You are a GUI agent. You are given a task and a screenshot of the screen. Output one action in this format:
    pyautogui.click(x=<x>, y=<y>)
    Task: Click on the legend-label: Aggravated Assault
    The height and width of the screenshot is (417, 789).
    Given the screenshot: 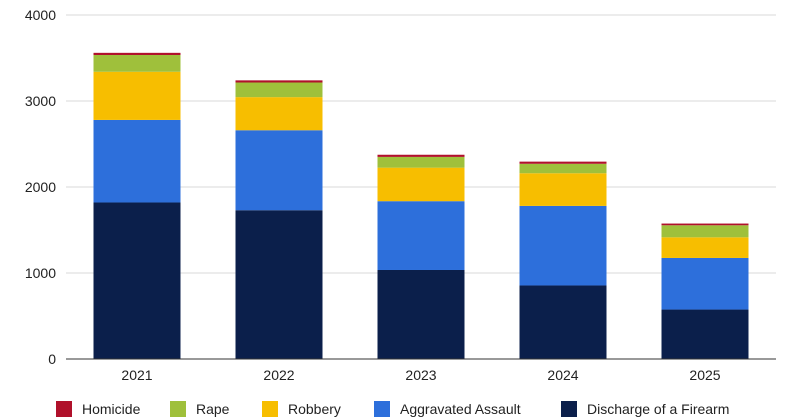 What is the action you would take?
    pyautogui.click(x=460, y=409)
    